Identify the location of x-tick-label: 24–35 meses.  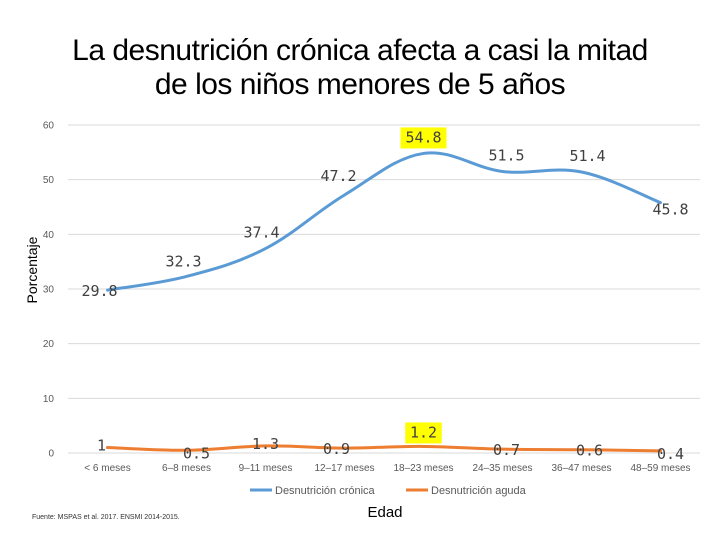
(502, 468).